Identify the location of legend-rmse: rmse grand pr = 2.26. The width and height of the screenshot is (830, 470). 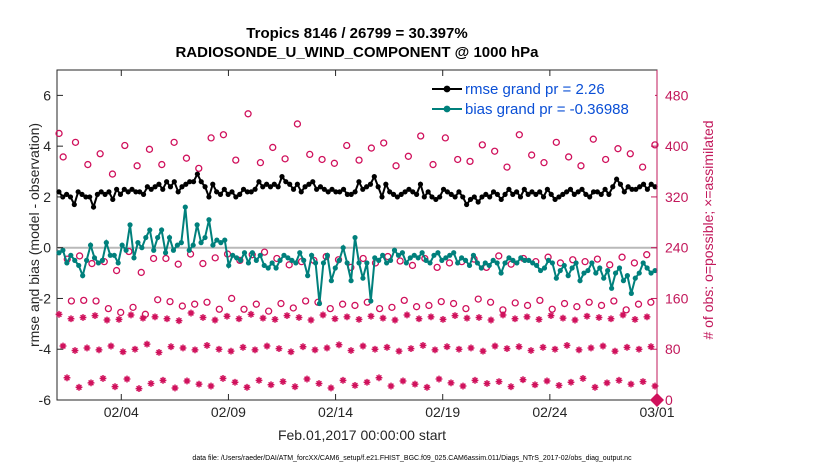
(535, 89).